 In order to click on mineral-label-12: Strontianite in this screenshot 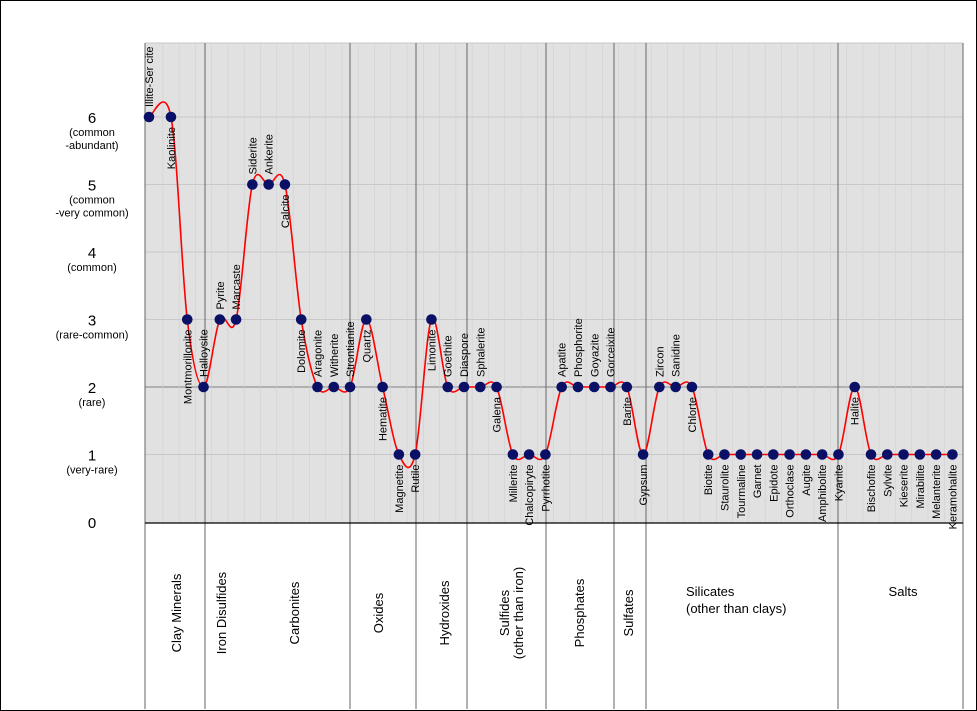, I will do `click(351, 349)`.